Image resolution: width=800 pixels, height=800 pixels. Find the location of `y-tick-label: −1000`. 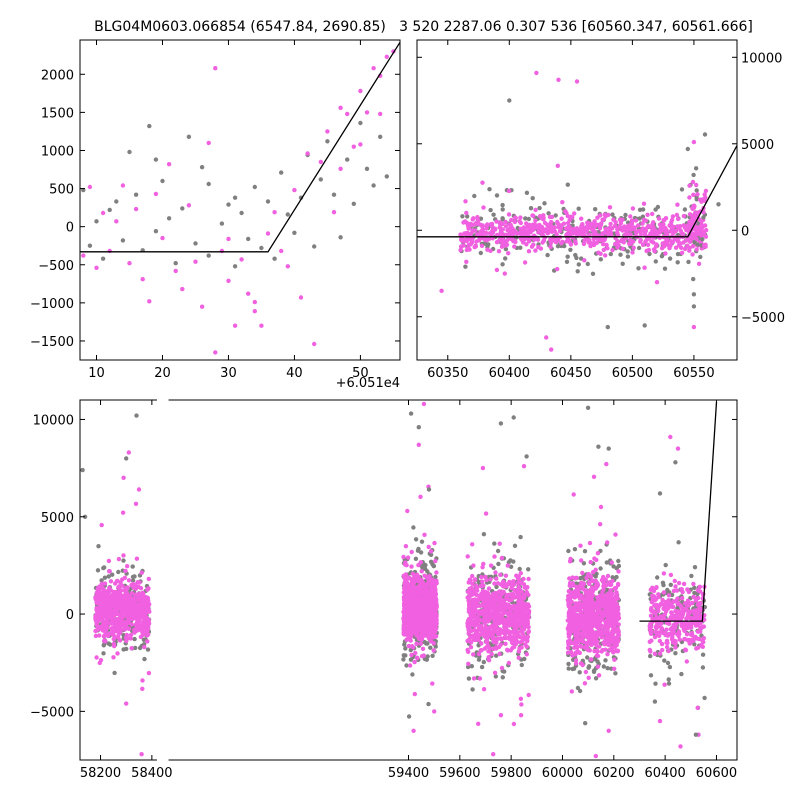

y-tick-label: −1000 is located at coordinates (52, 304).